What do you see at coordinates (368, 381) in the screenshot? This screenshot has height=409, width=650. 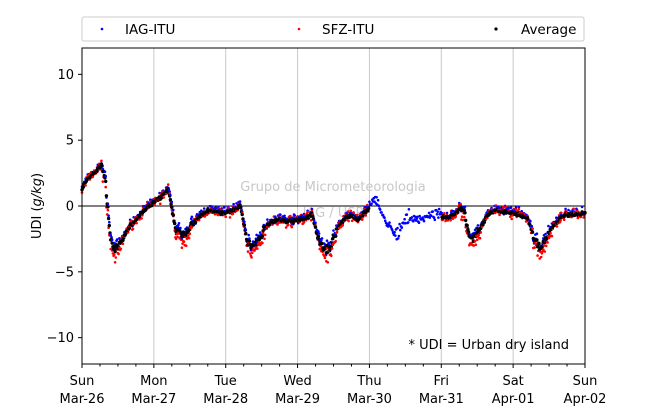 I see `x-tick-label-day: Thu` at bounding box center [368, 381].